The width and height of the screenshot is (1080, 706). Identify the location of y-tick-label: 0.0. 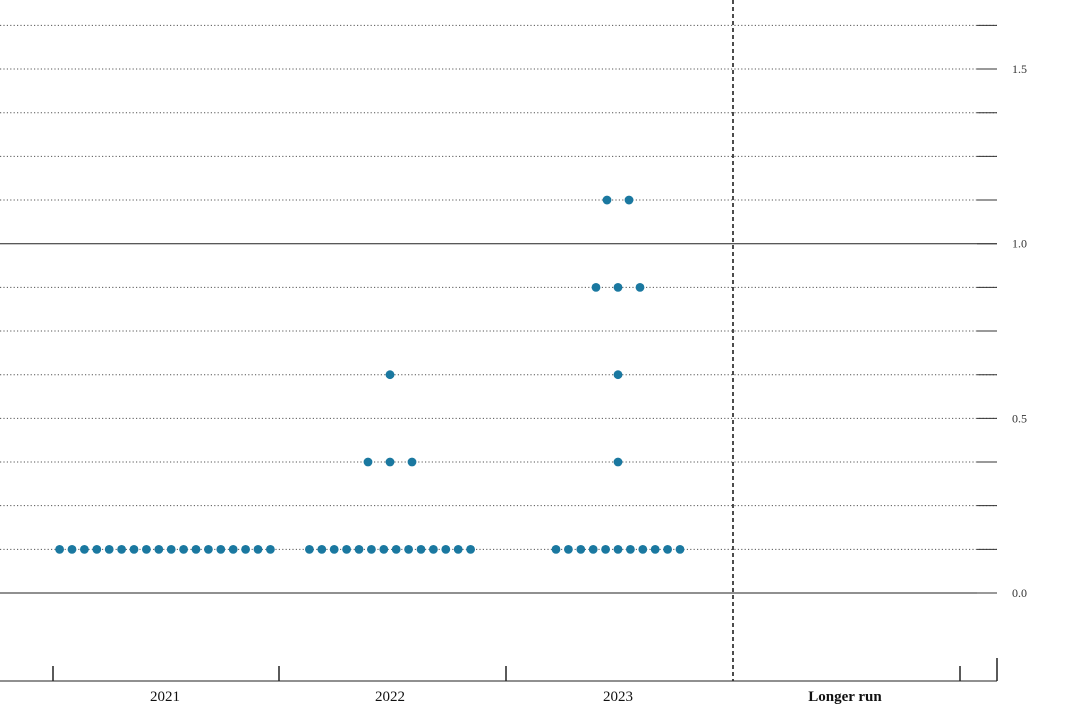
(1019, 593).